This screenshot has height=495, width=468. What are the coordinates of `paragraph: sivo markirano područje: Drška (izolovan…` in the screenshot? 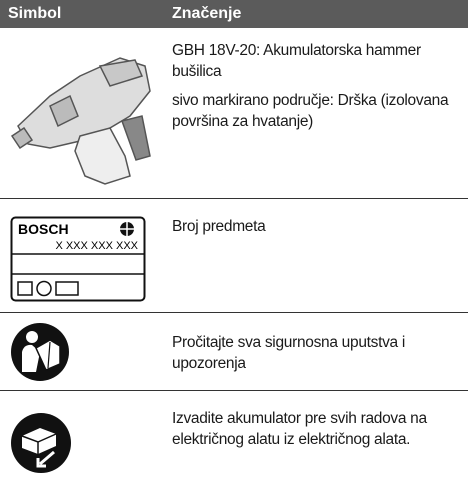 It's located at (310, 111).